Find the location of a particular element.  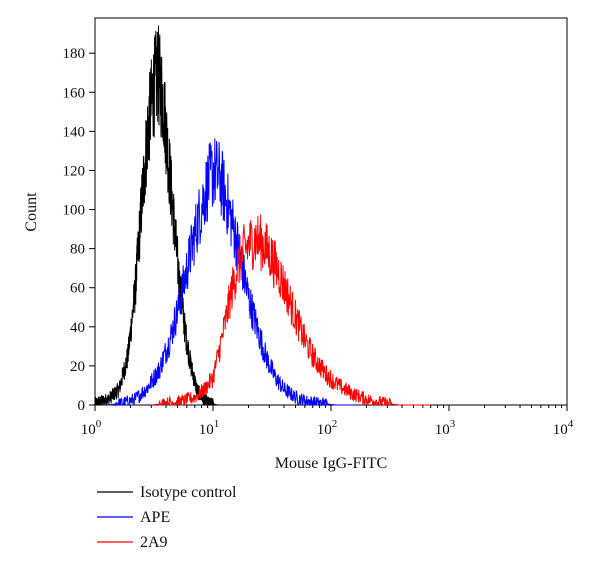

y-tick-label: 140 is located at coordinates (74, 132).